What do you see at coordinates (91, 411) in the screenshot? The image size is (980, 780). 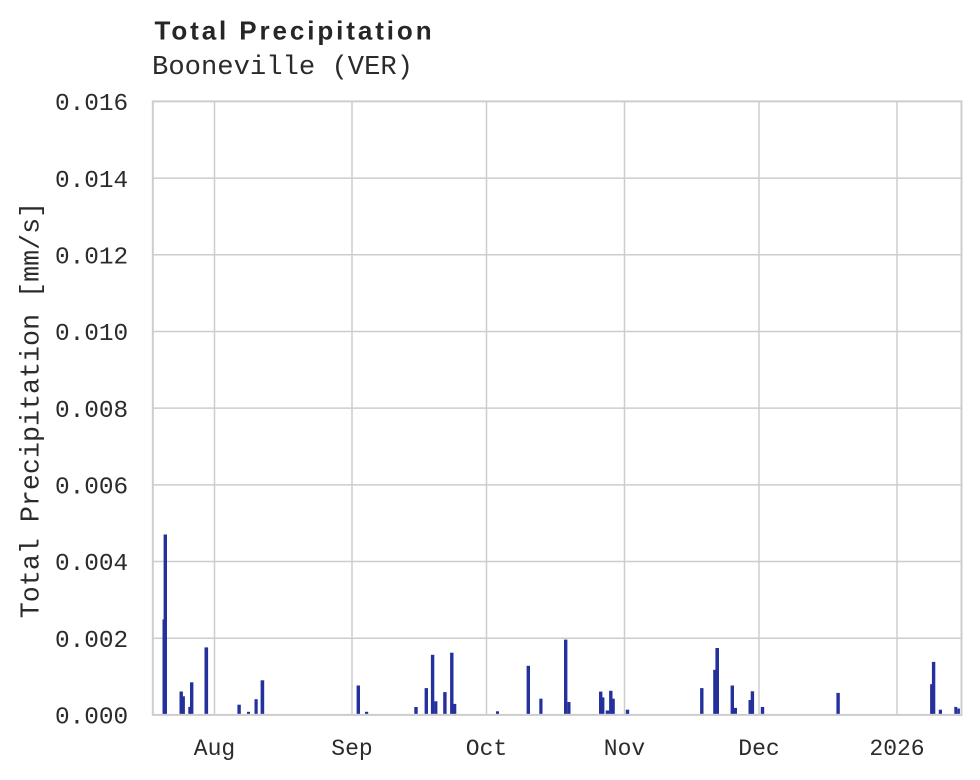 I see `svg-text: 0.008` at bounding box center [91, 411].